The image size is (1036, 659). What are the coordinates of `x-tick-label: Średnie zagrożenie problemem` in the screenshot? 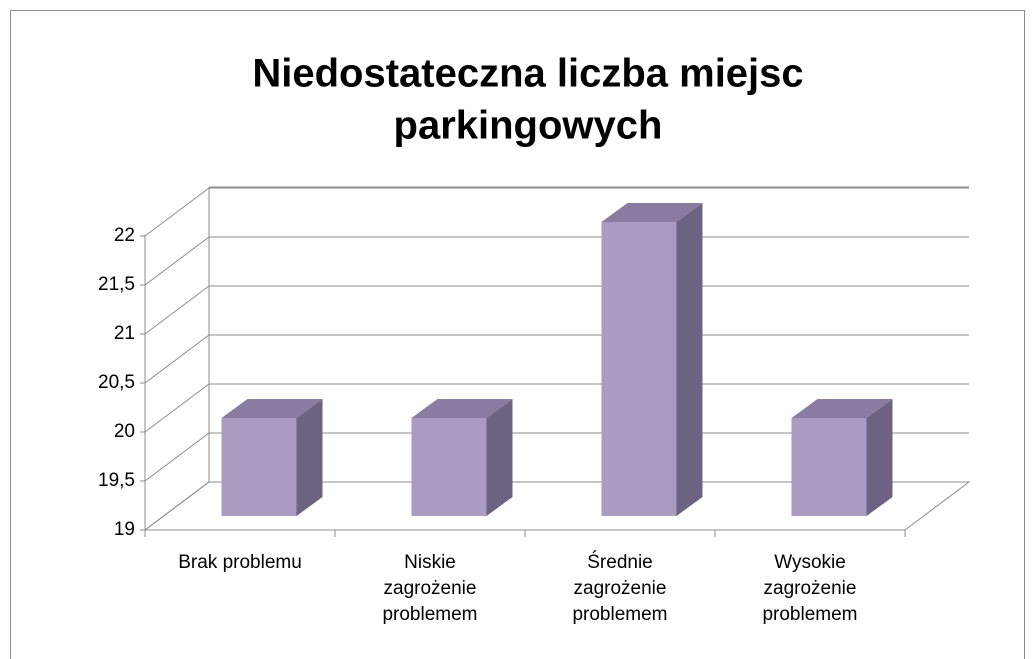 It's located at (620, 588).